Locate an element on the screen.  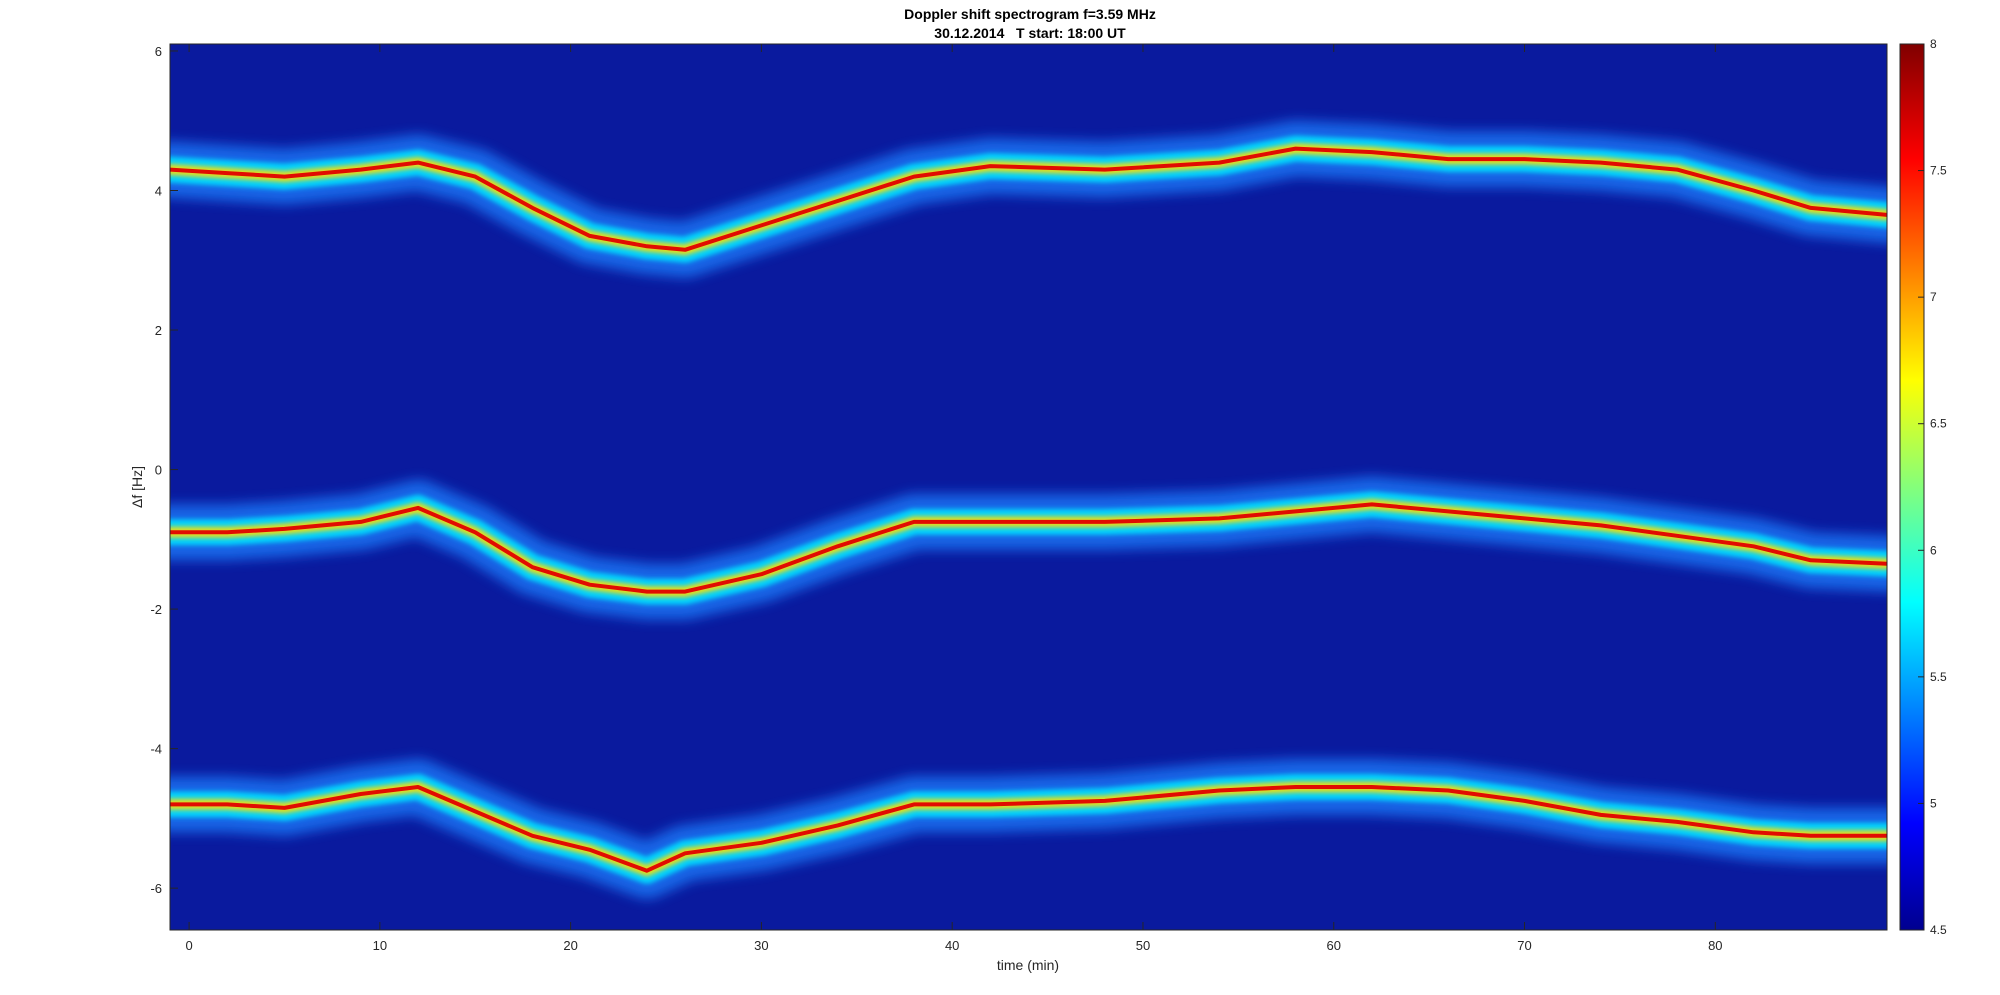
y-tick-label: -4 is located at coordinates (156, 749).